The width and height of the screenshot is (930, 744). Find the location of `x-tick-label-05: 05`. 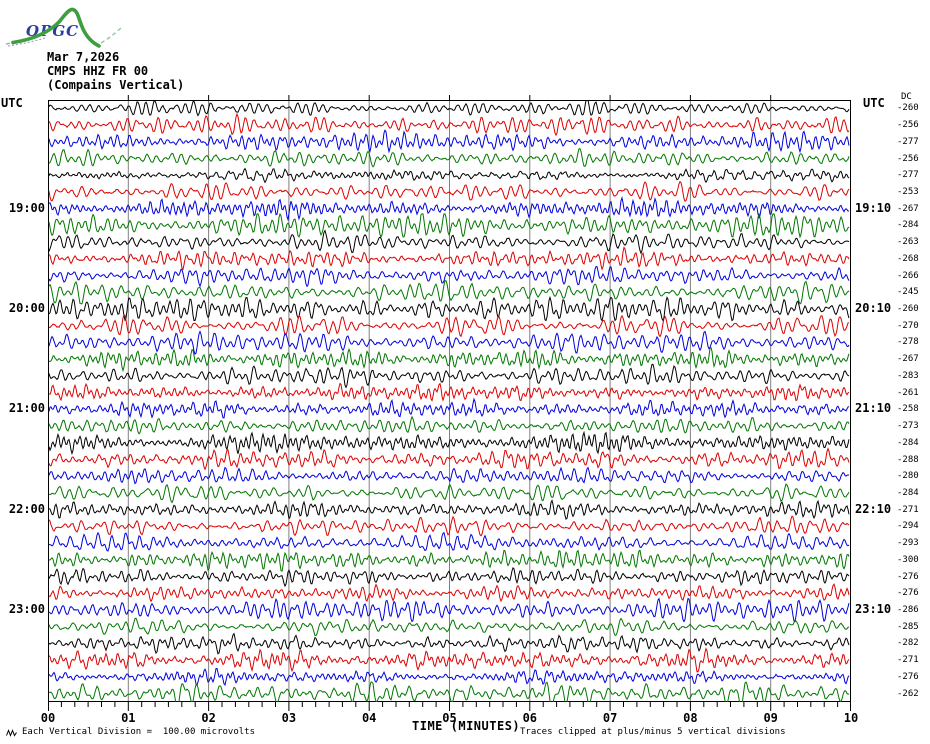

x-tick-label-05: 05 is located at coordinates (449, 718).